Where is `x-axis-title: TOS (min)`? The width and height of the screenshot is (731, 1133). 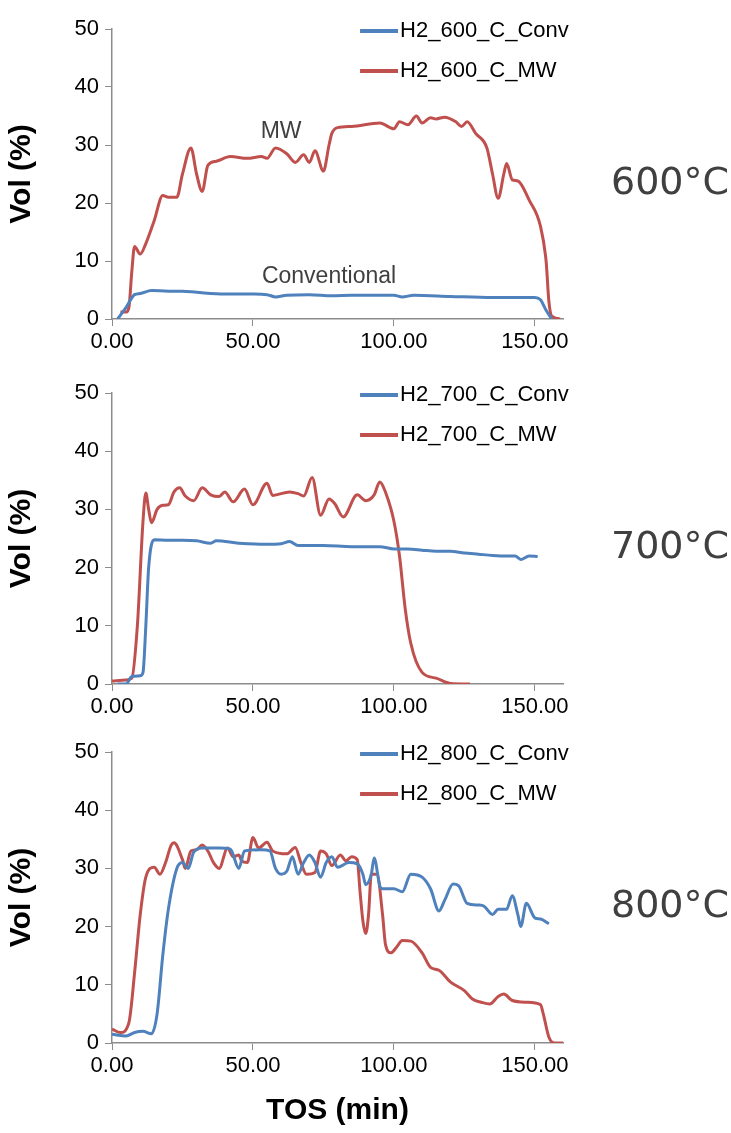
x-axis-title: TOS (min) is located at coordinates (337, 1109).